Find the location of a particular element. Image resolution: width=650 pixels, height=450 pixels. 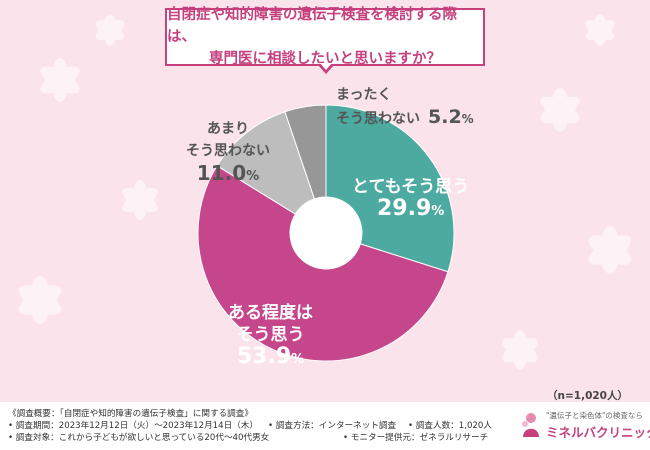

slice-percent-value: 11.0 is located at coordinates (221, 173).